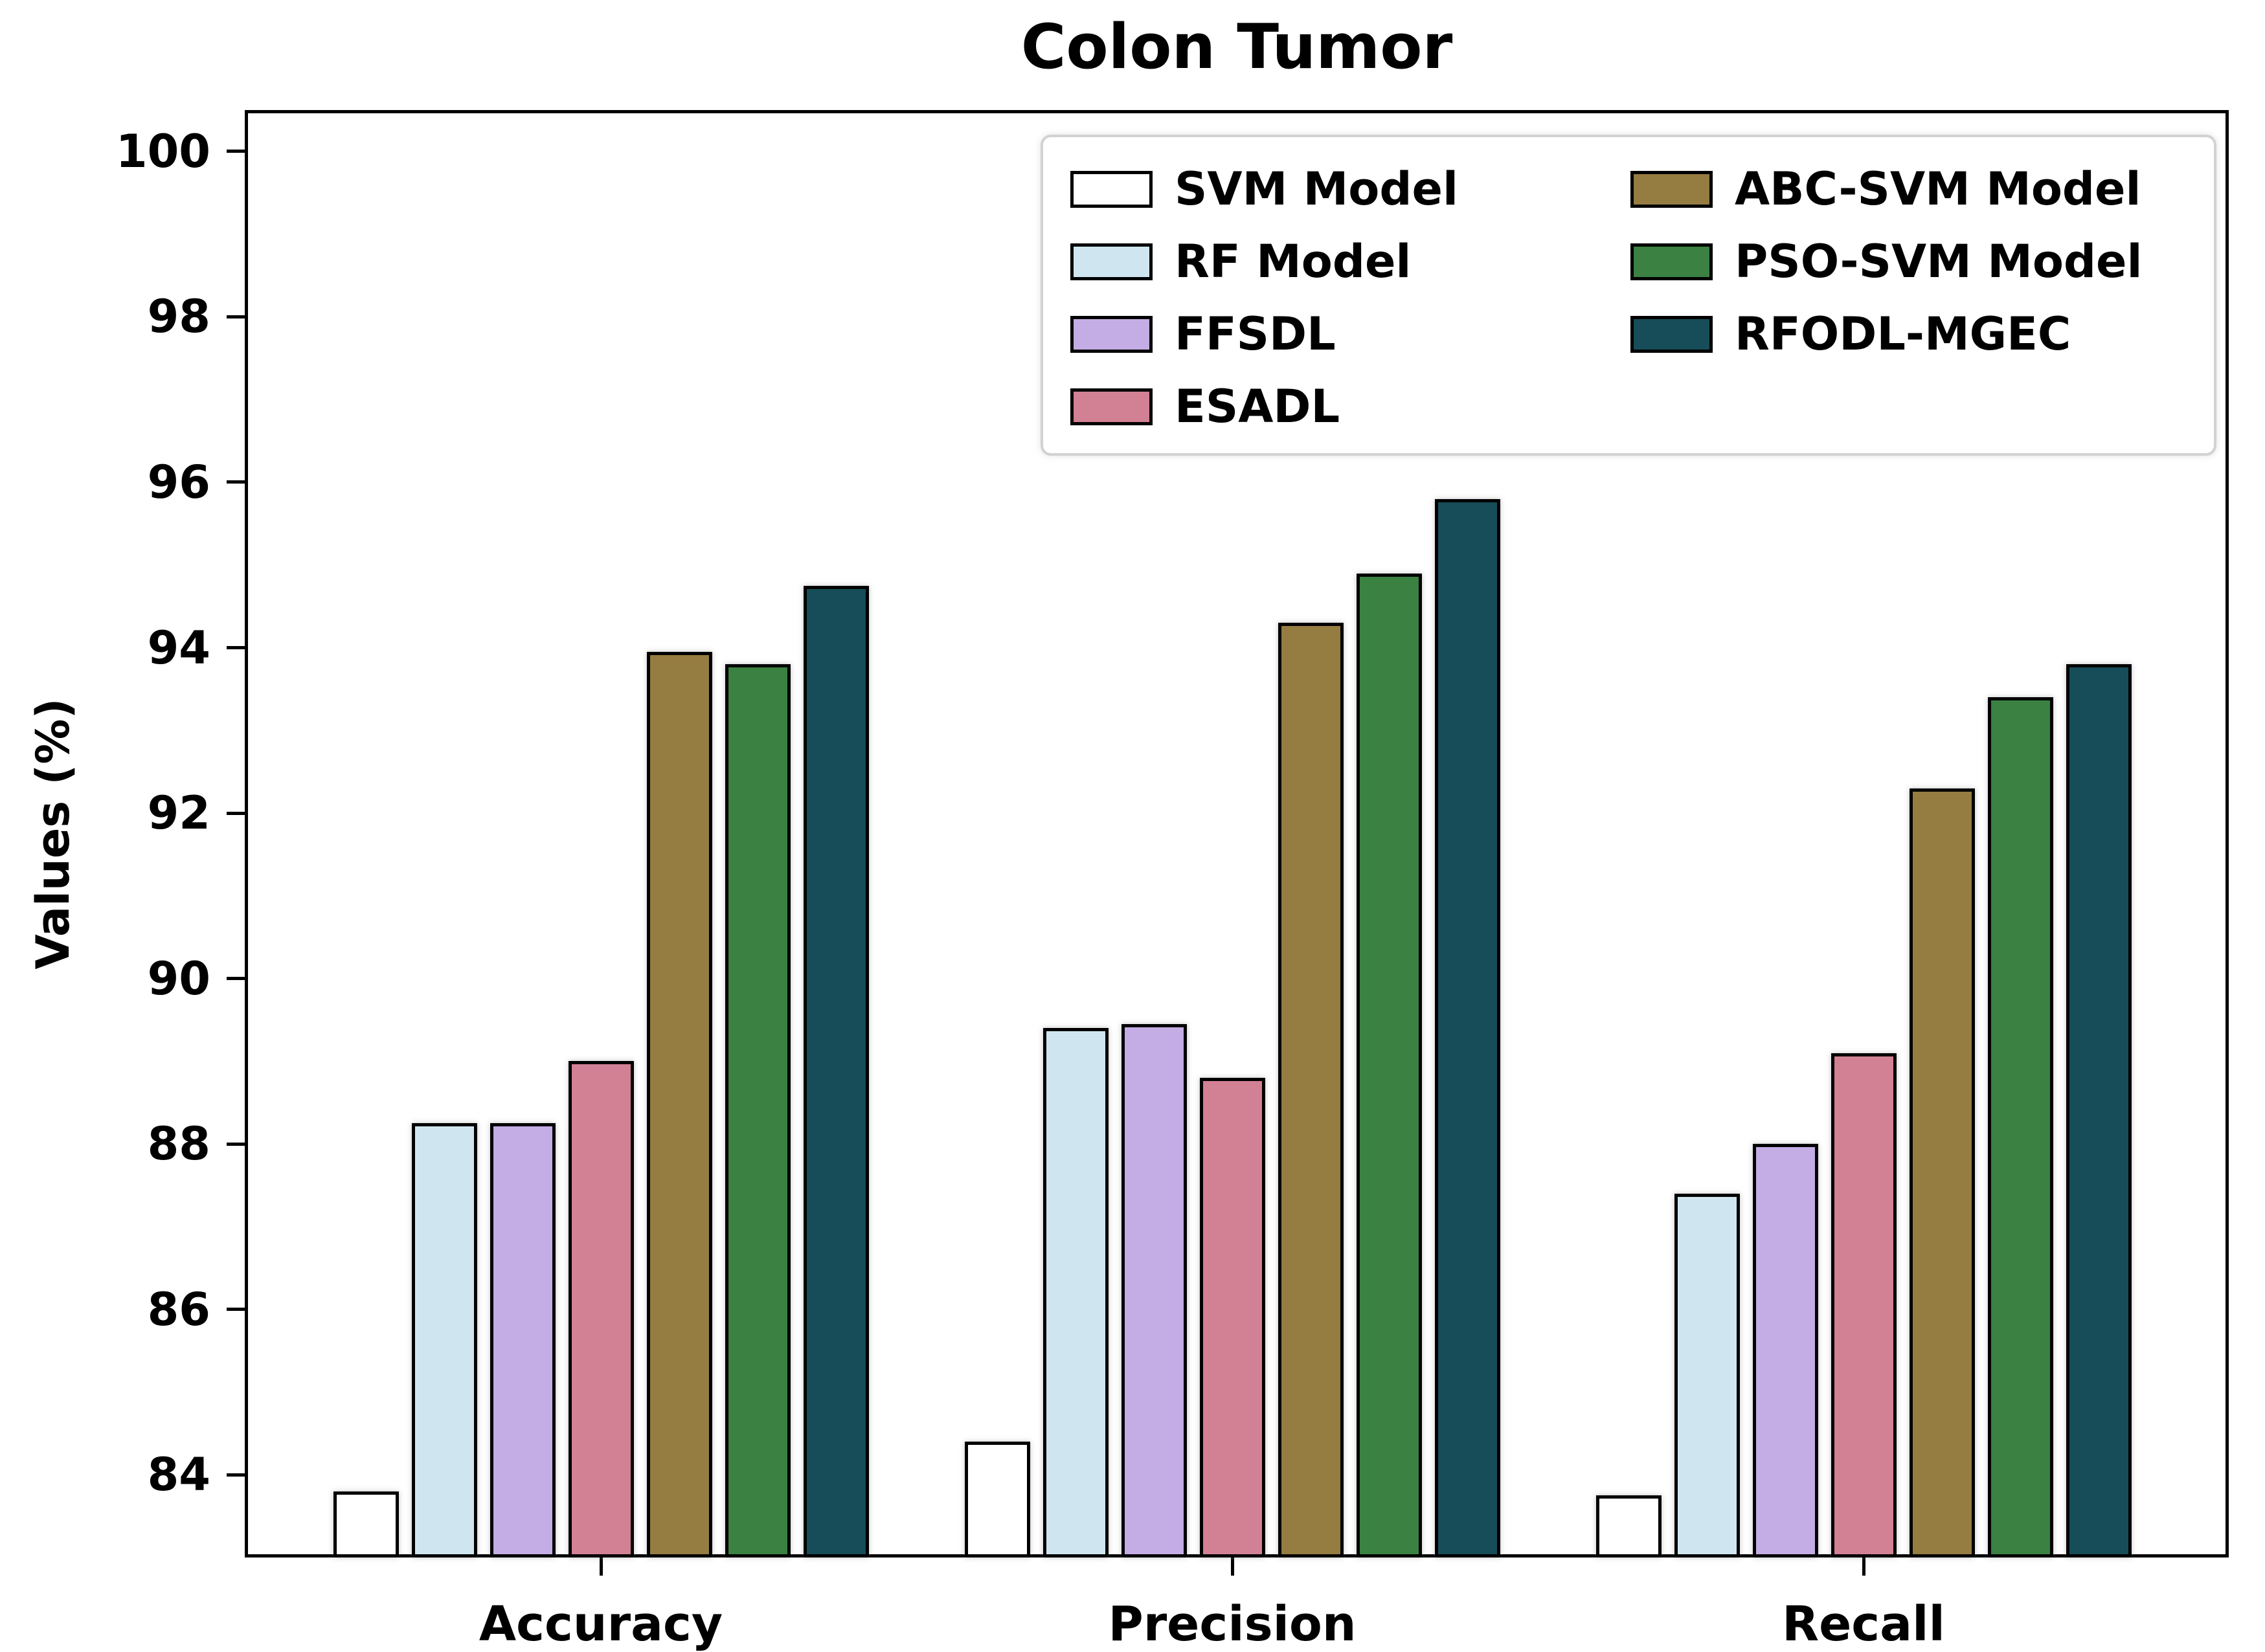 The image size is (2265, 1652). Describe the element at coordinates (444, 1340) in the screenshot. I see `bar-rf-model-accuracy` at that location.